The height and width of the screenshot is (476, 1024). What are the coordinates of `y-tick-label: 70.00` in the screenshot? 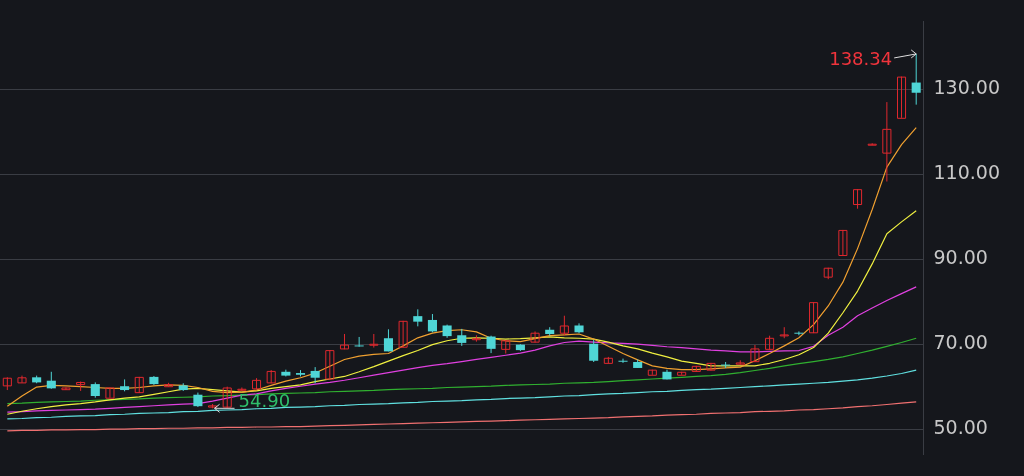 It's located at (960, 342).